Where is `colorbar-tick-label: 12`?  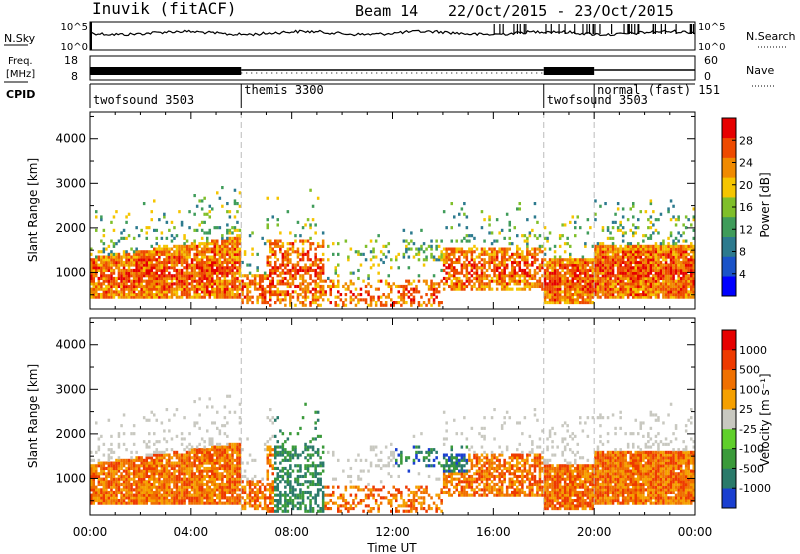
colorbar-tick-label: 12 is located at coordinates (746, 229).